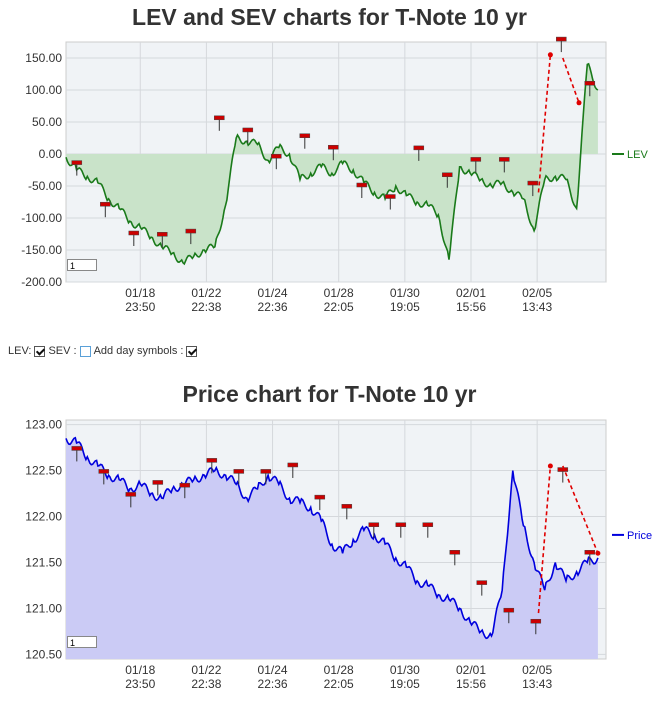 This screenshot has width=659, height=701. What do you see at coordinates (639, 536) in the screenshot?
I see `legend-label: Price` at bounding box center [639, 536].